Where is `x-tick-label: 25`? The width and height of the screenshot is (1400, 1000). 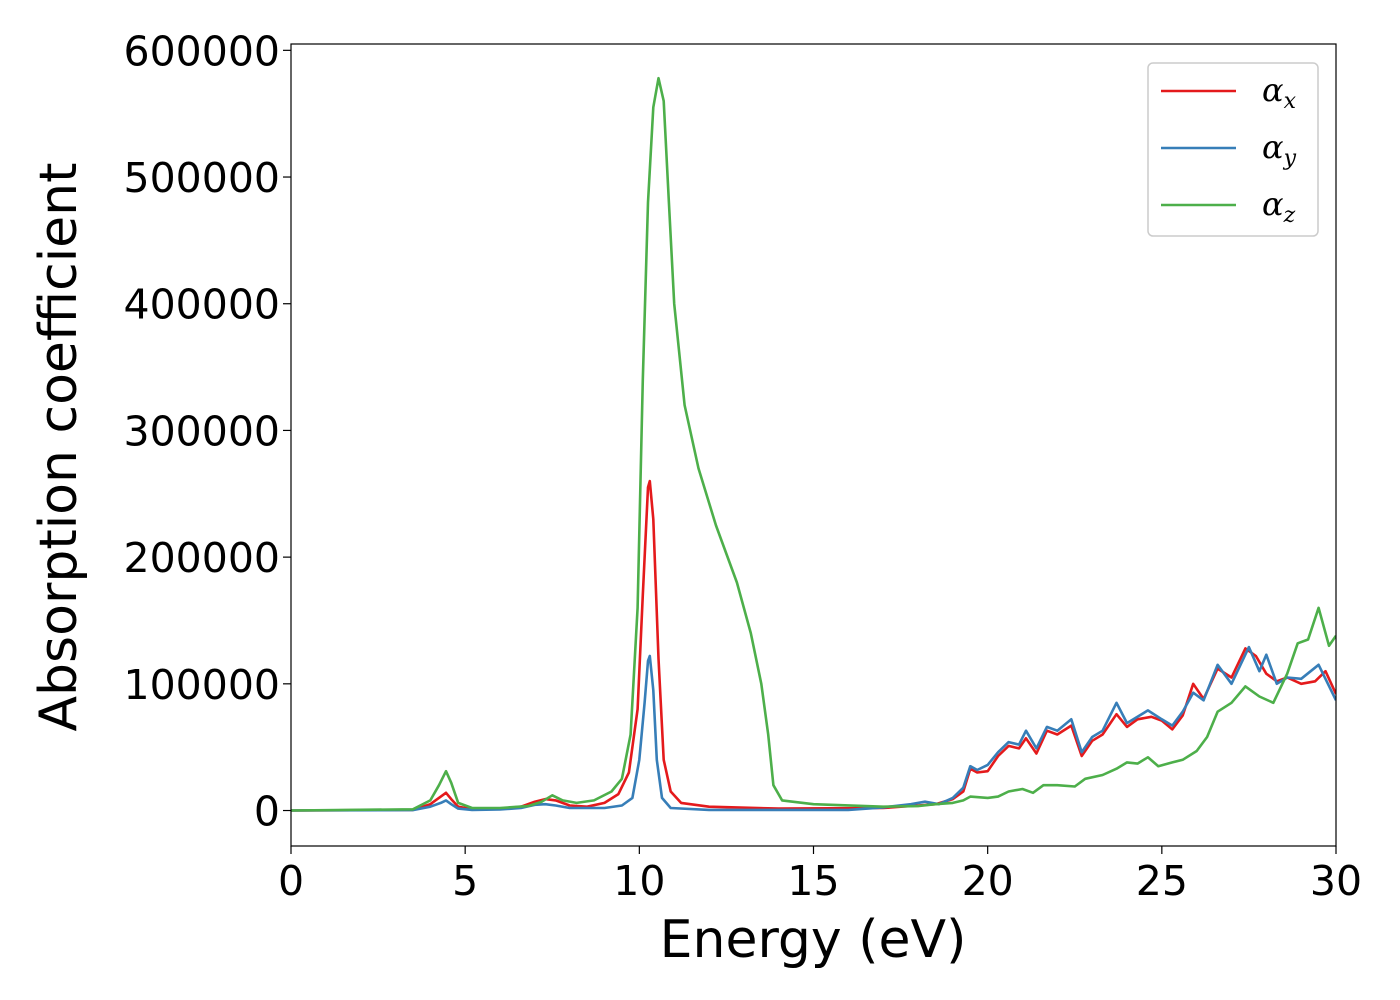
x-tick-label: 25 is located at coordinates (1162, 881).